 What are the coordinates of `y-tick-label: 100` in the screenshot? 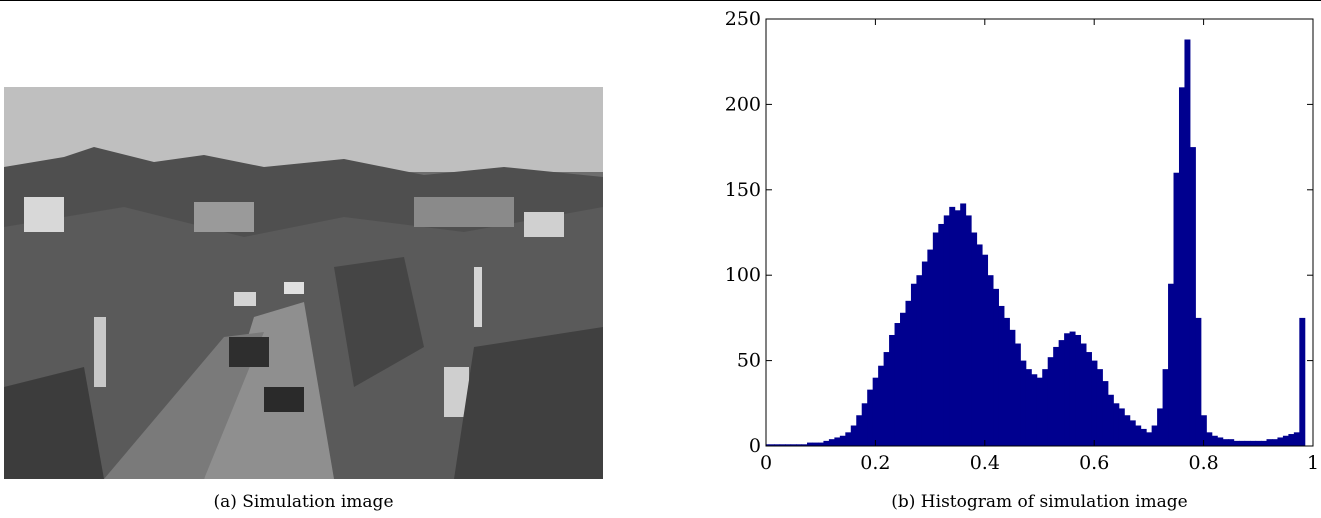 It's located at (743, 275).